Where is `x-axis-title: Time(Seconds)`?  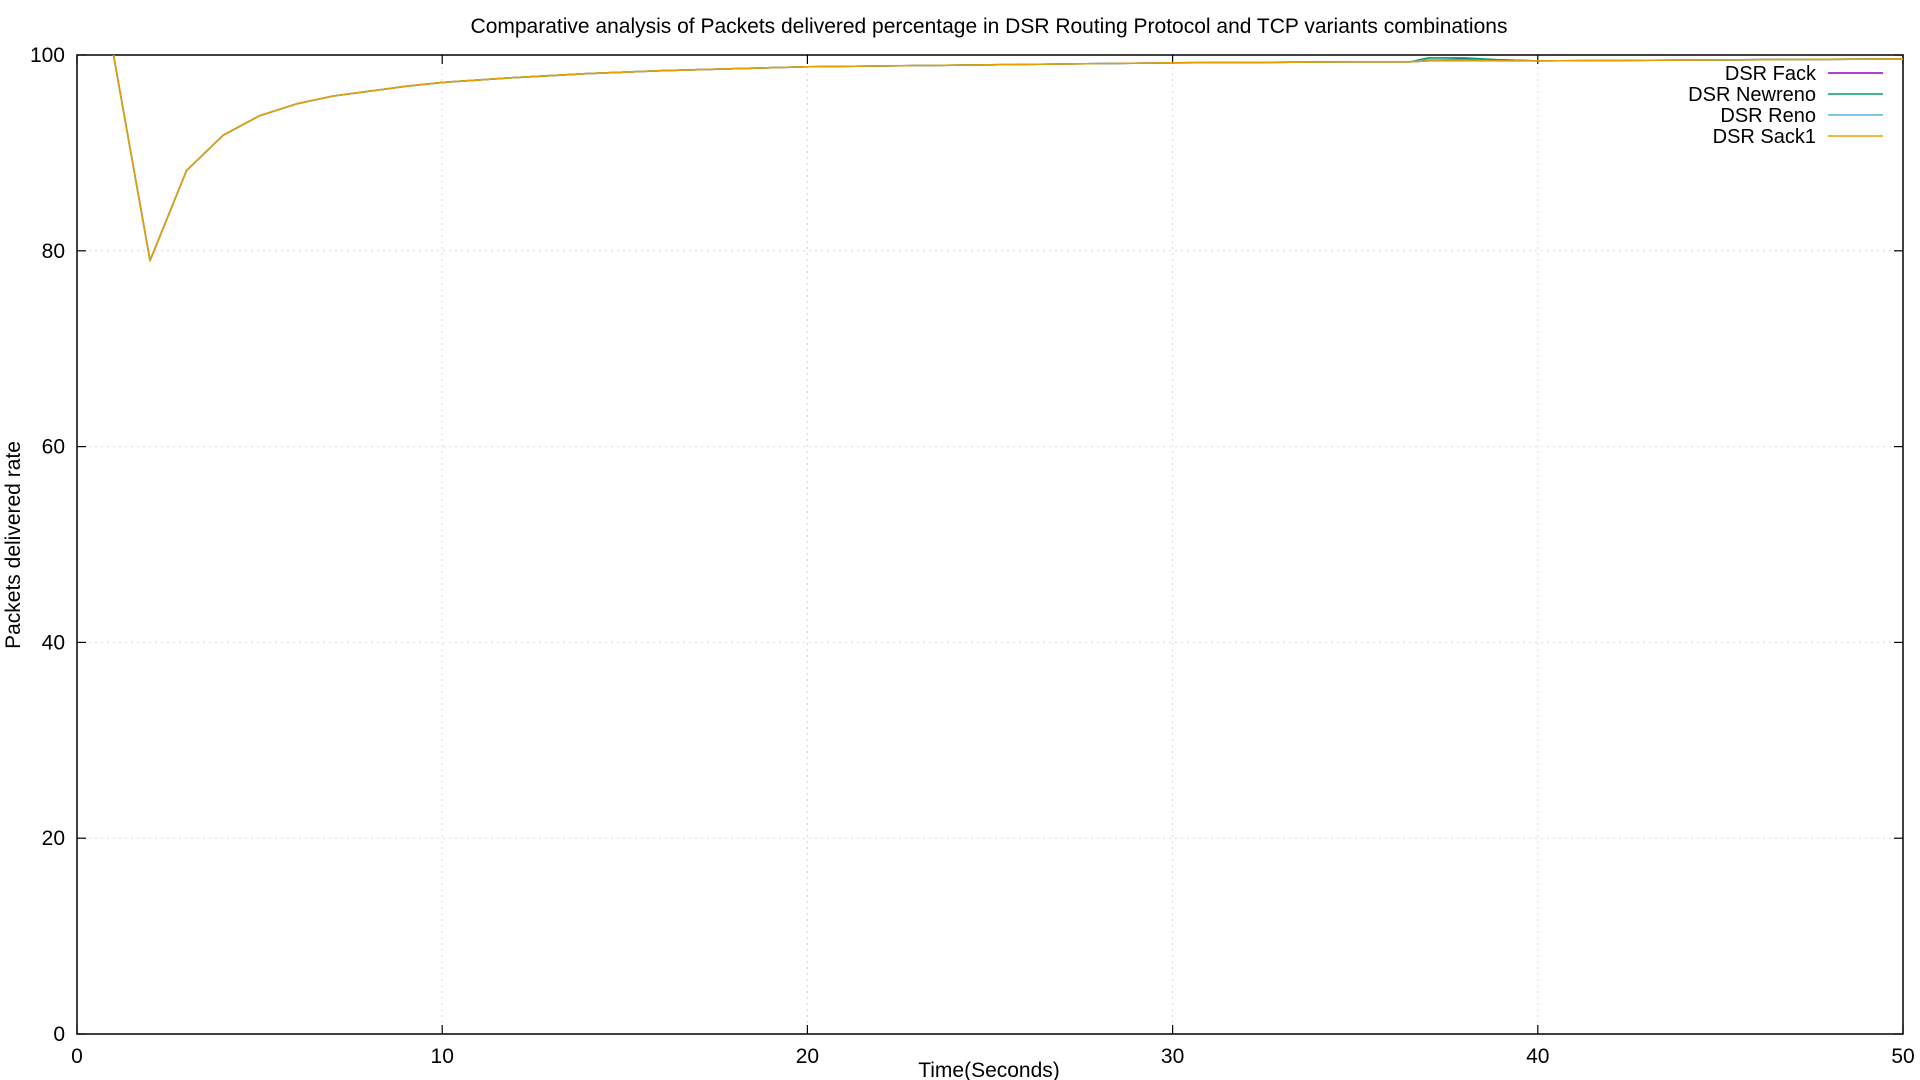
x-axis-title: Time(Seconds) is located at coordinates (989, 1069).